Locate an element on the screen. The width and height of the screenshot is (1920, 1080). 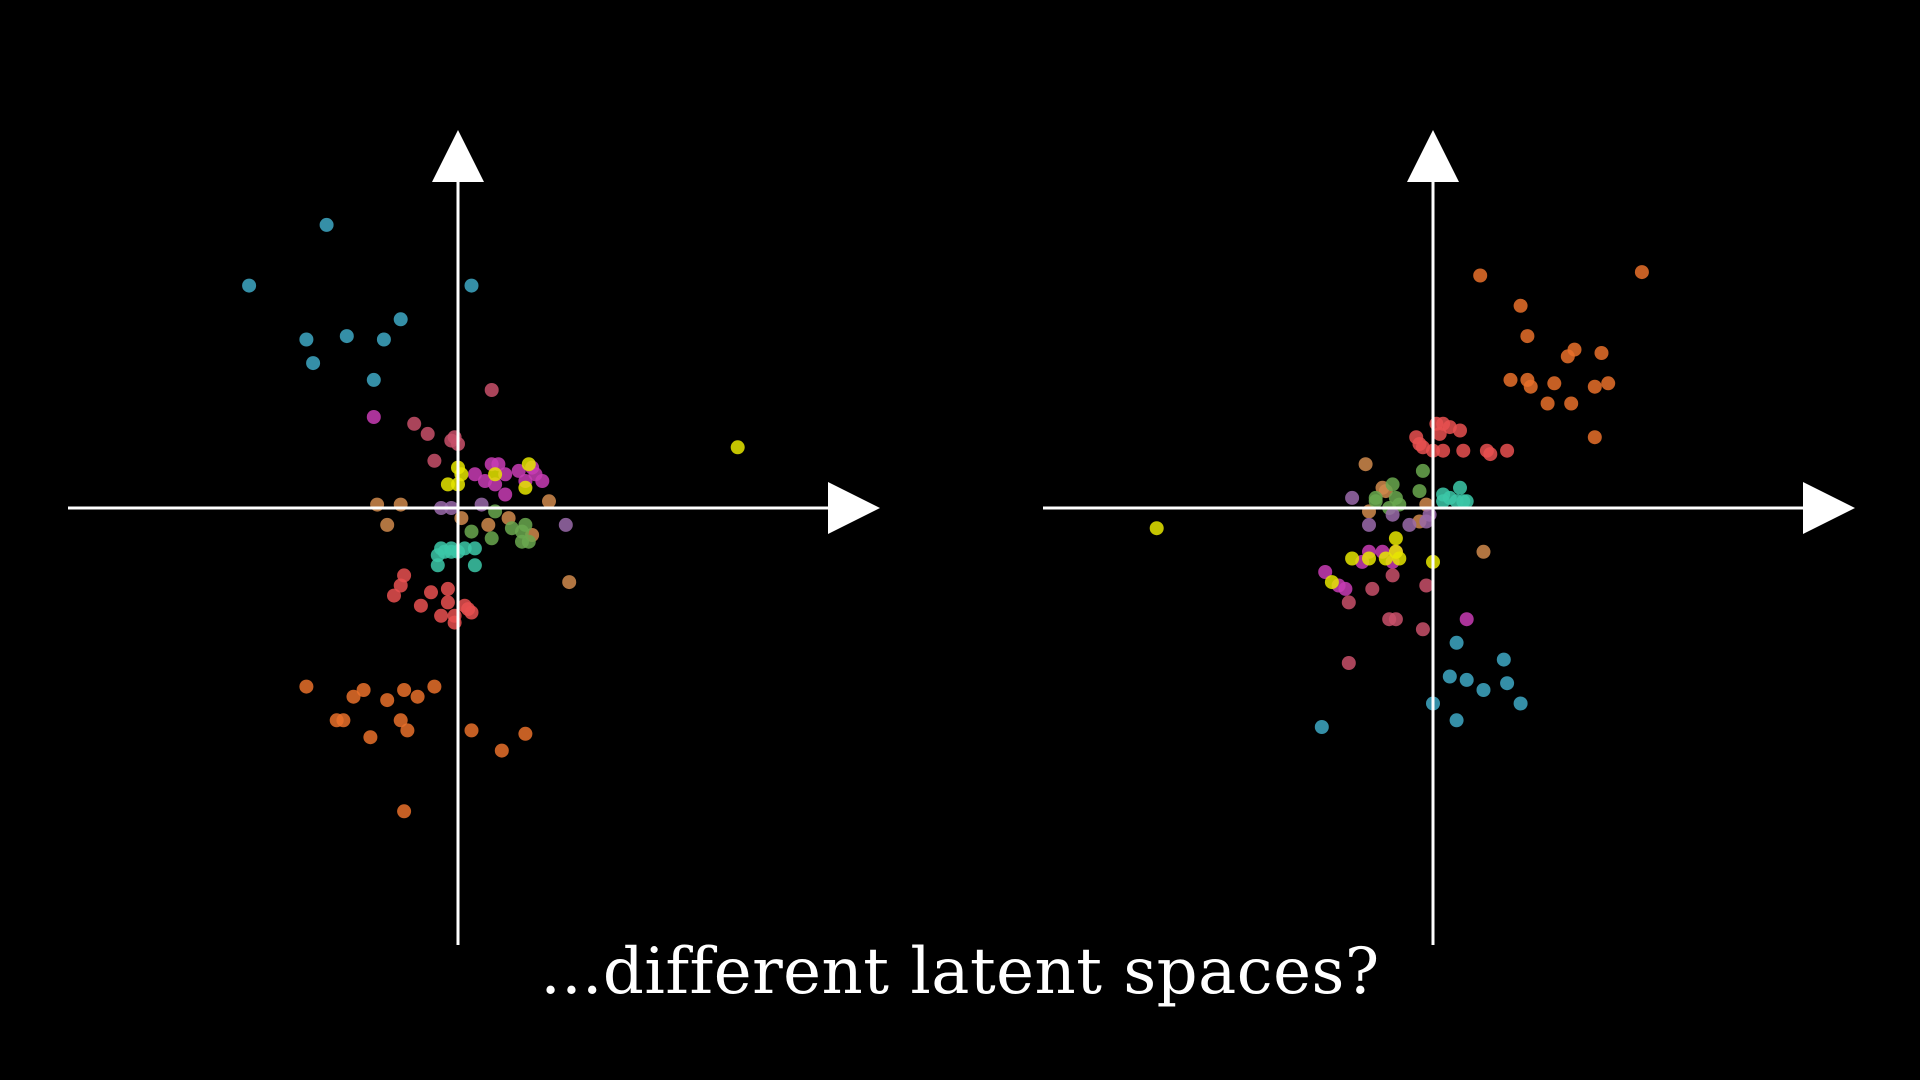
left-x-axis-arrow-icon is located at coordinates (854, 508).